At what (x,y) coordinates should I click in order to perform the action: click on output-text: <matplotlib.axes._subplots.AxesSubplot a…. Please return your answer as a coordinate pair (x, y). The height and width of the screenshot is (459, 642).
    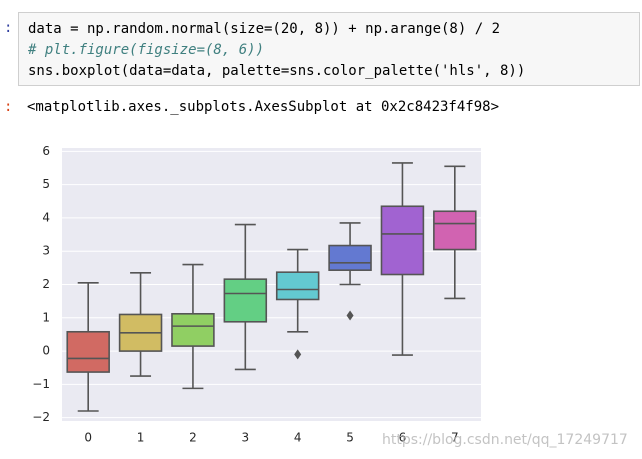
    Looking at the image, I should click on (263, 107).